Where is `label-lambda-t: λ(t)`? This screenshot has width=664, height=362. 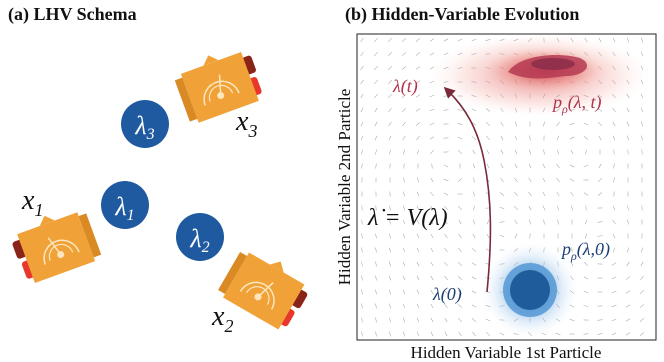 label-lambda-t: λ(t) is located at coordinates (405, 86).